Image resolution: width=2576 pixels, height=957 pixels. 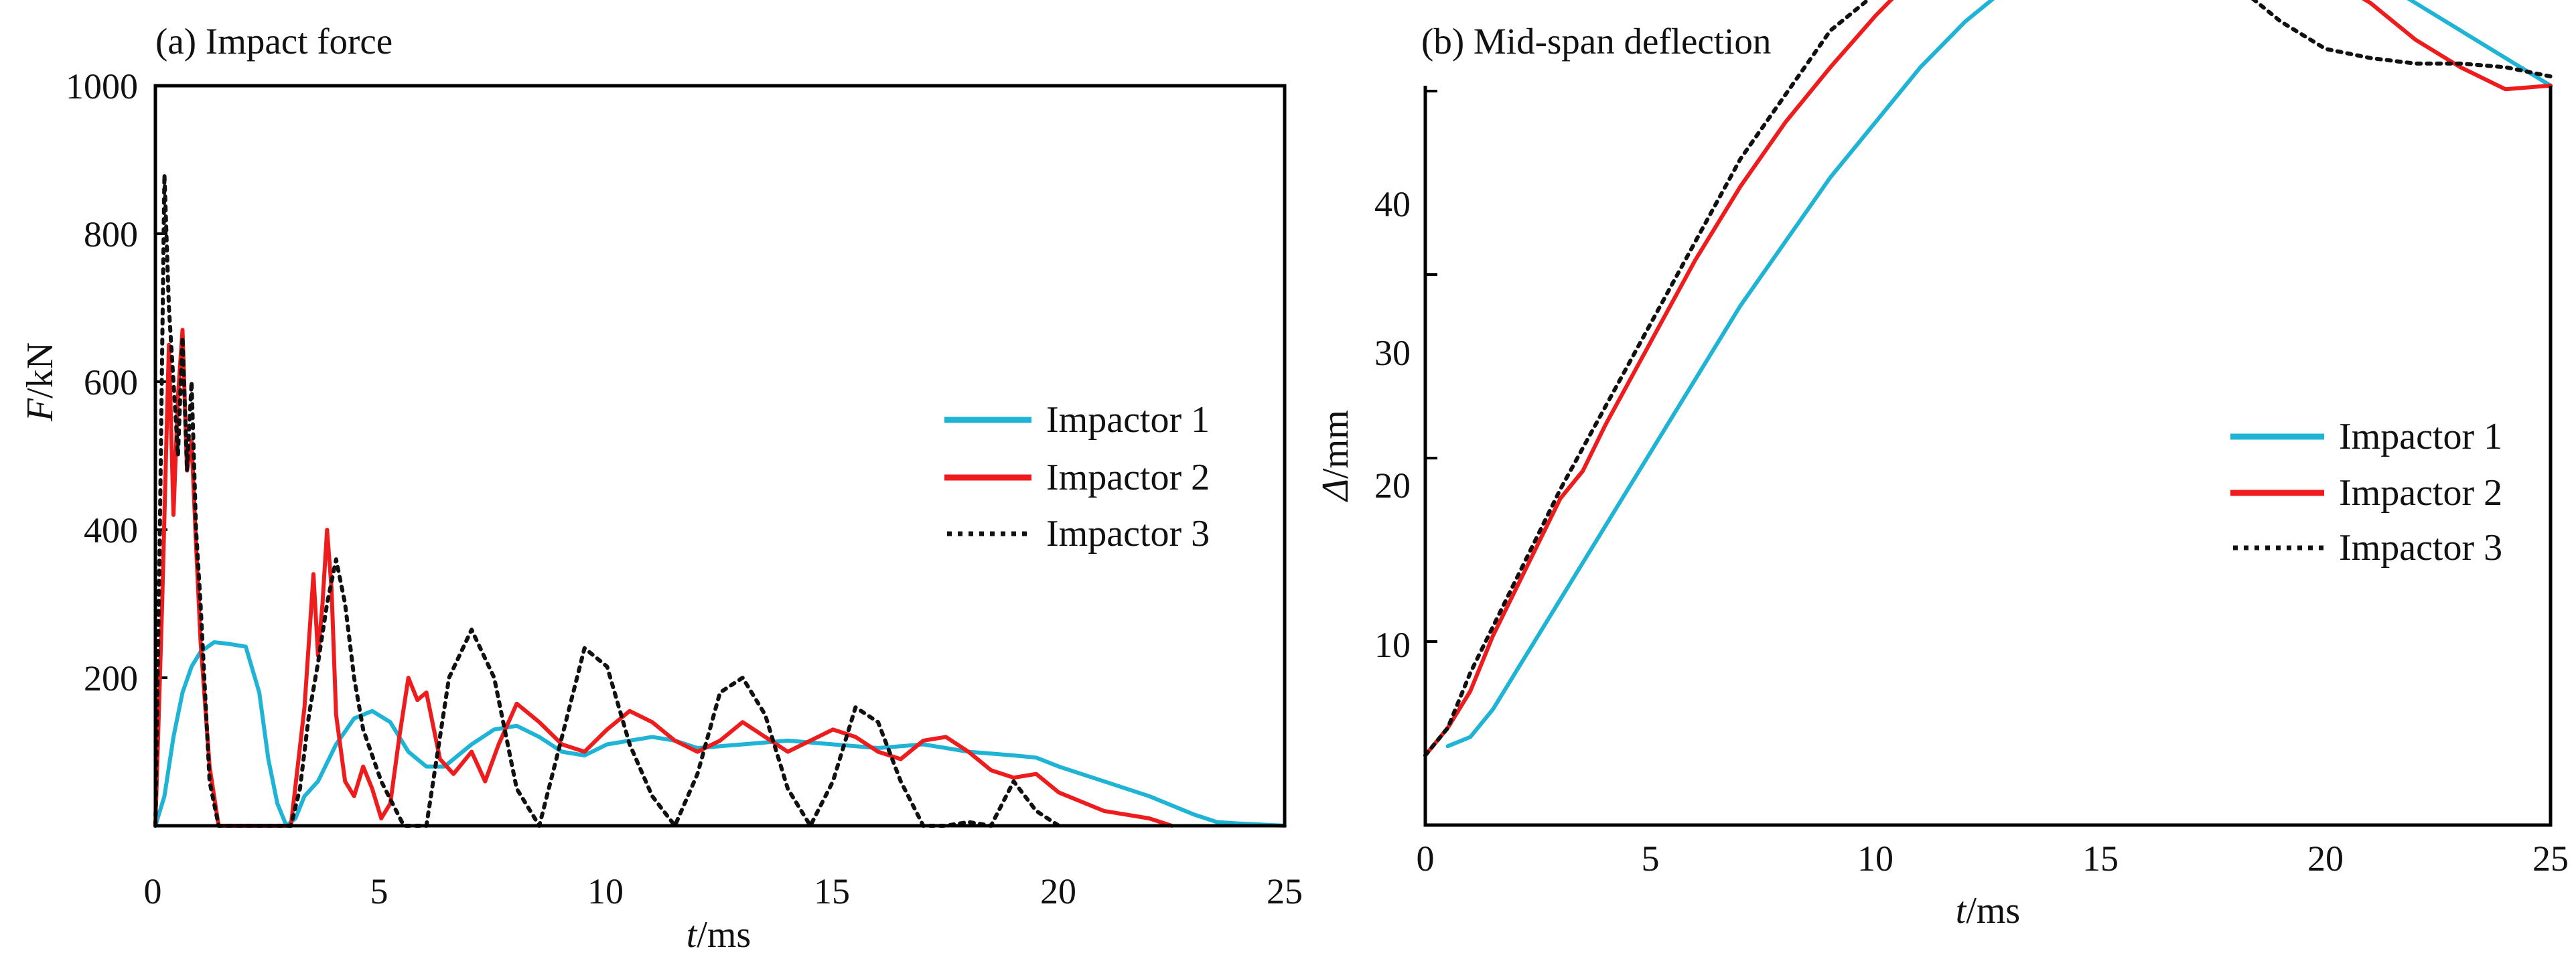 I want to click on panel-b-y-axis-label: Δ/mm, so click(x=1335, y=456).